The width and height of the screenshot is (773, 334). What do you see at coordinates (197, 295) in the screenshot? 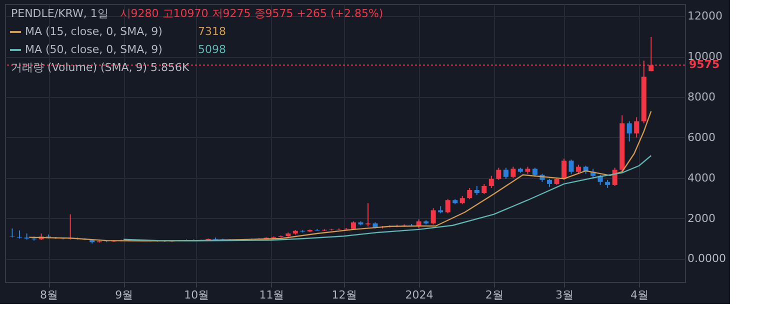
I see `x-tick-label: 10월` at bounding box center [197, 295].